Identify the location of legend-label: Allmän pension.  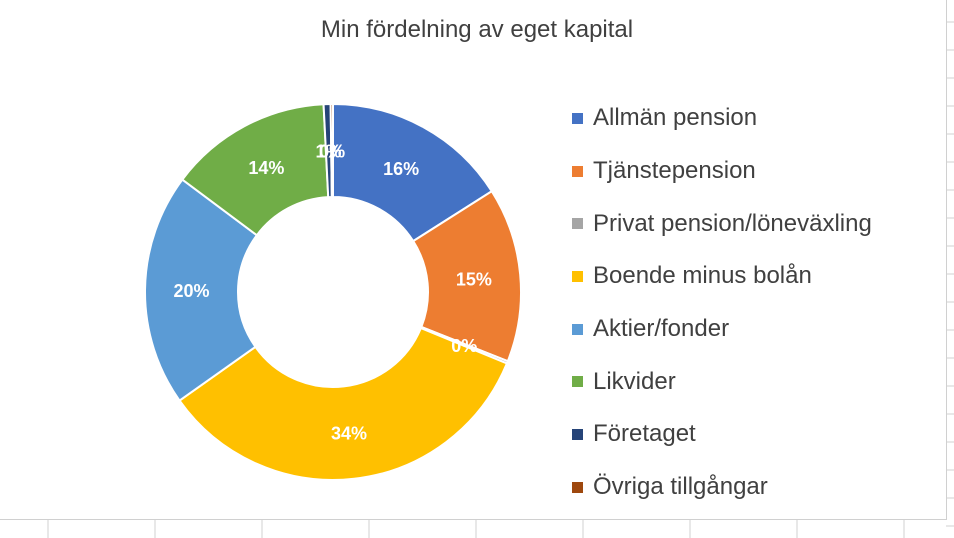
(675, 118).